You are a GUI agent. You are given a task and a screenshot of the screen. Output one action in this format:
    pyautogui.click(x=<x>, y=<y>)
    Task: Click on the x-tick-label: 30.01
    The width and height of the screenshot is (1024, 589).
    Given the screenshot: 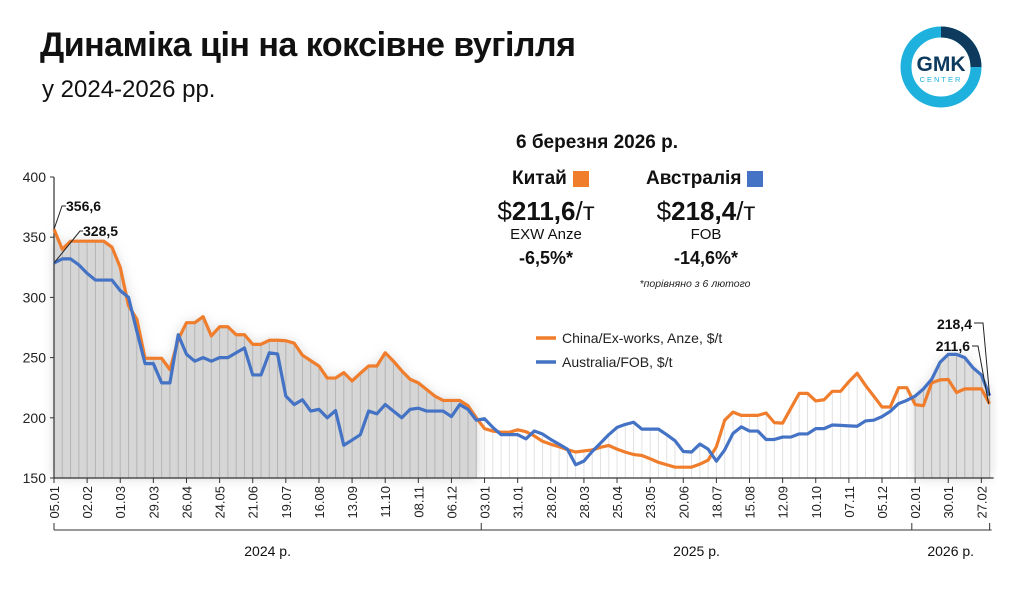 What is the action you would take?
    pyautogui.click(x=948, y=502)
    